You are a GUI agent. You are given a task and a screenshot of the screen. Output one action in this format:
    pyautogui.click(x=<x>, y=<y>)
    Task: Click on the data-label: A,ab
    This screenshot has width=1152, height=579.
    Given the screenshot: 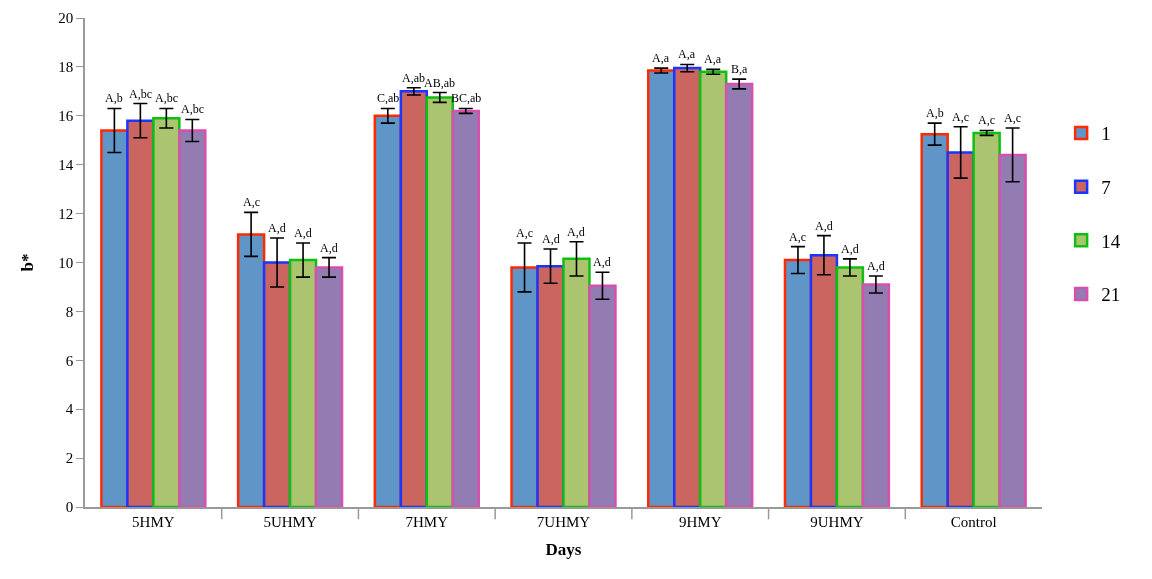 What is the action you would take?
    pyautogui.click(x=413, y=78)
    